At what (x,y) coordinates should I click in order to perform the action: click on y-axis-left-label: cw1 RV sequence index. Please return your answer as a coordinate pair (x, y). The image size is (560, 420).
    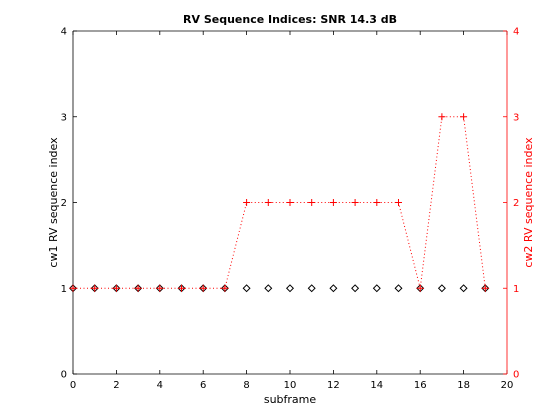
    Looking at the image, I should click on (53, 202).